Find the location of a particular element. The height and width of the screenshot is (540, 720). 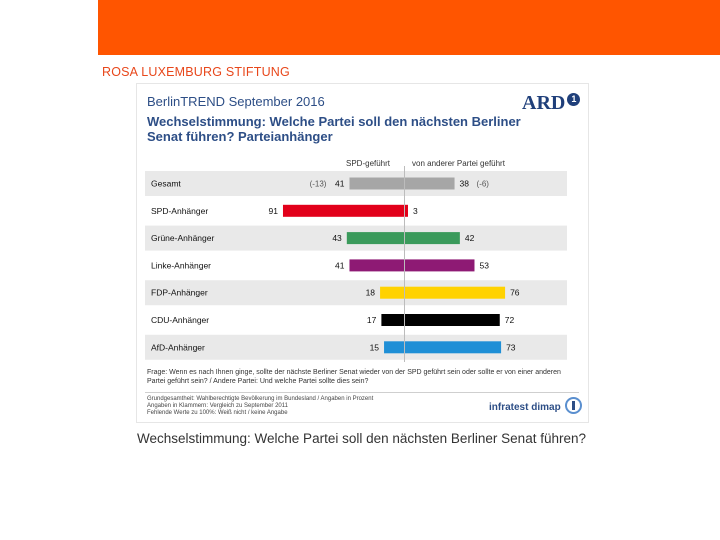

ard-logo-text: ARD is located at coordinates (544, 103).